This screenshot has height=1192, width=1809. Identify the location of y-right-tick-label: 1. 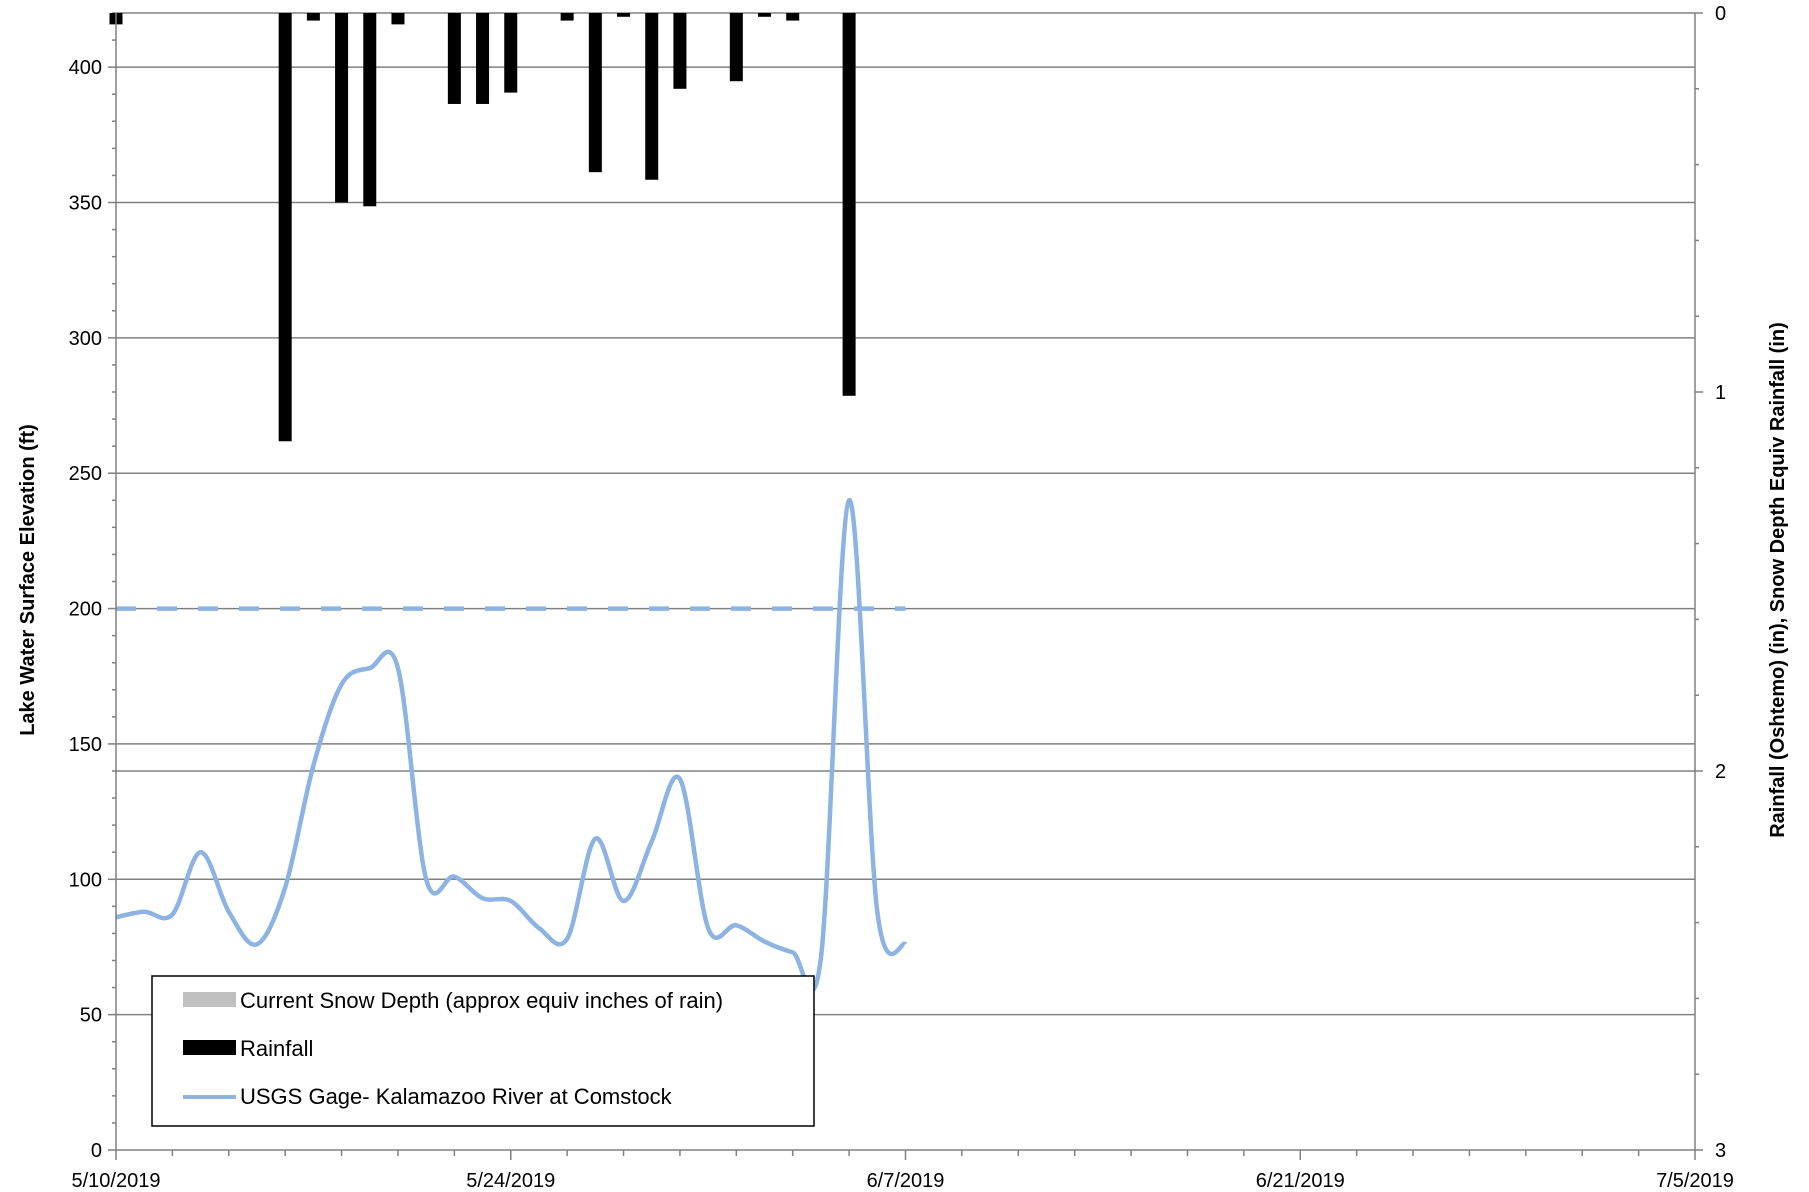
(1720, 393).